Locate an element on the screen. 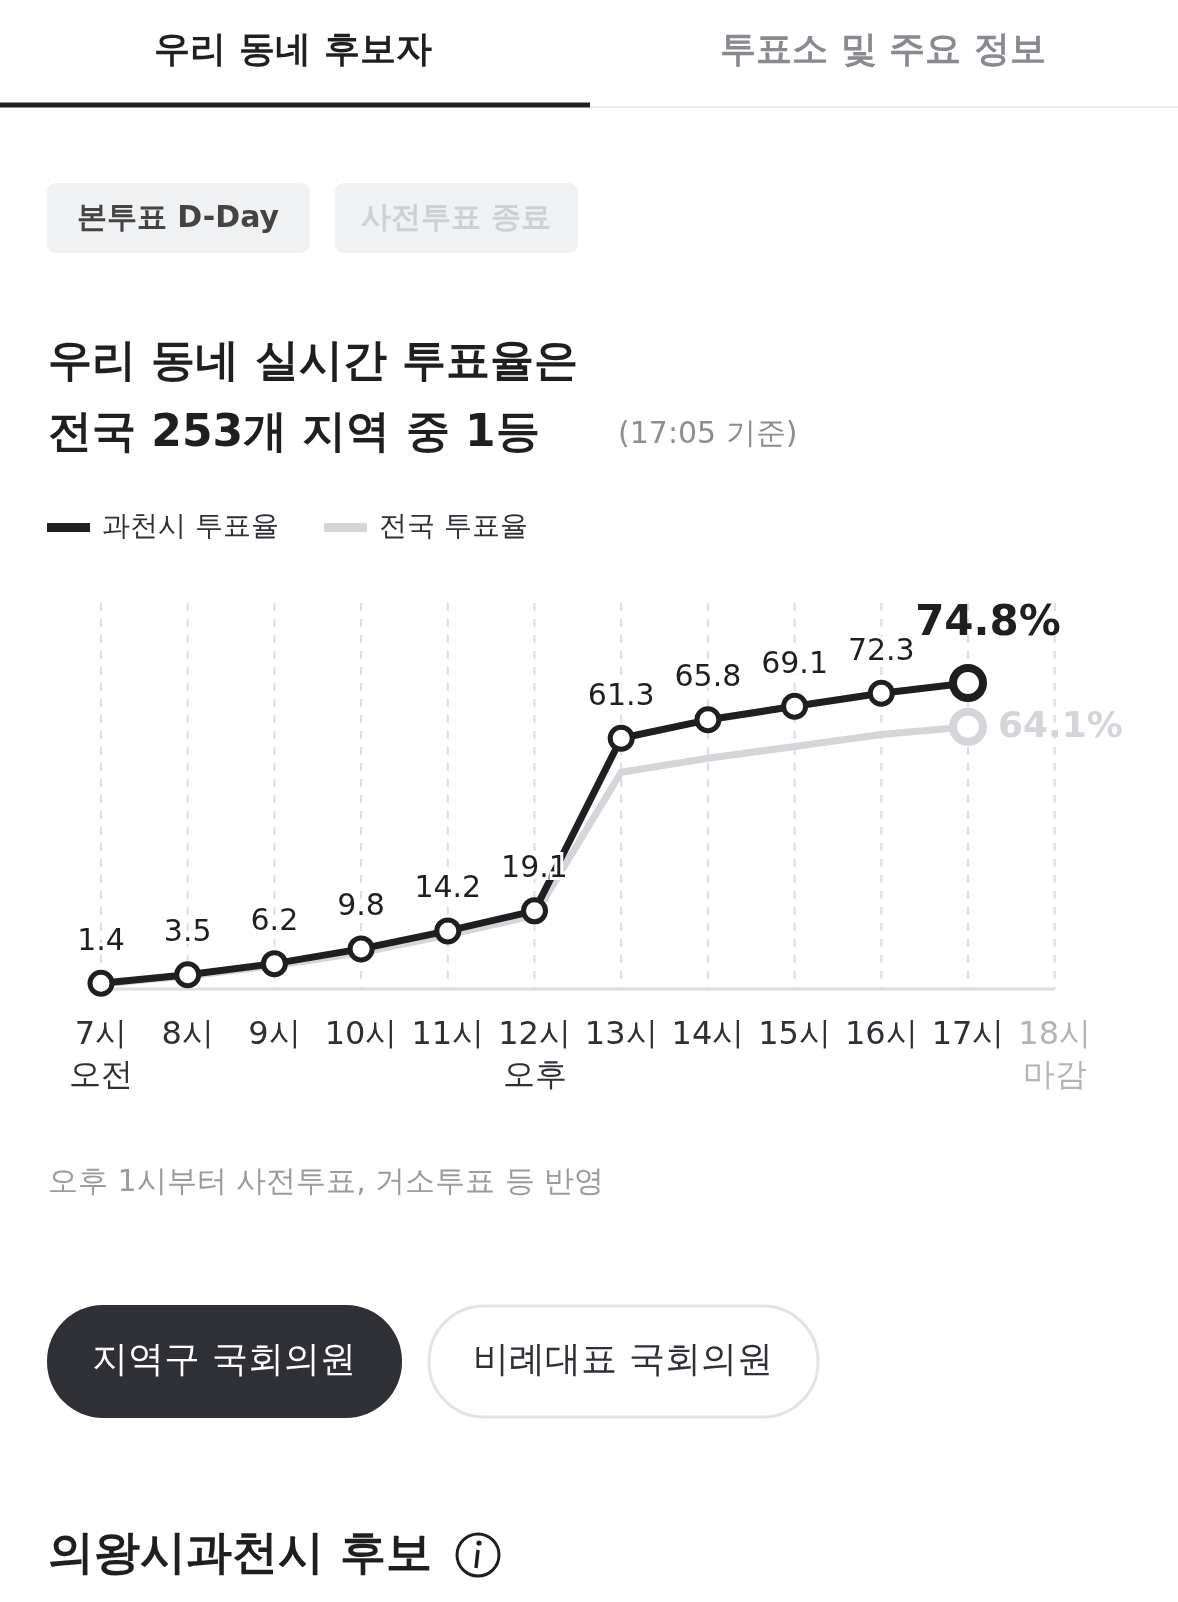 Image resolution: width=1178 pixels, height=1602 pixels. x-tick-label: 18시 마감 is located at coordinates (1055, 1053).